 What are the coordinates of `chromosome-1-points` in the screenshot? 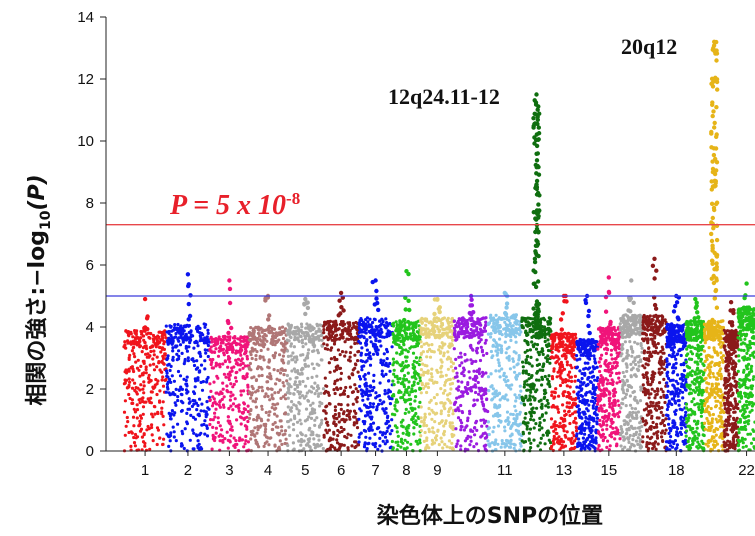 It's located at (145, 374).